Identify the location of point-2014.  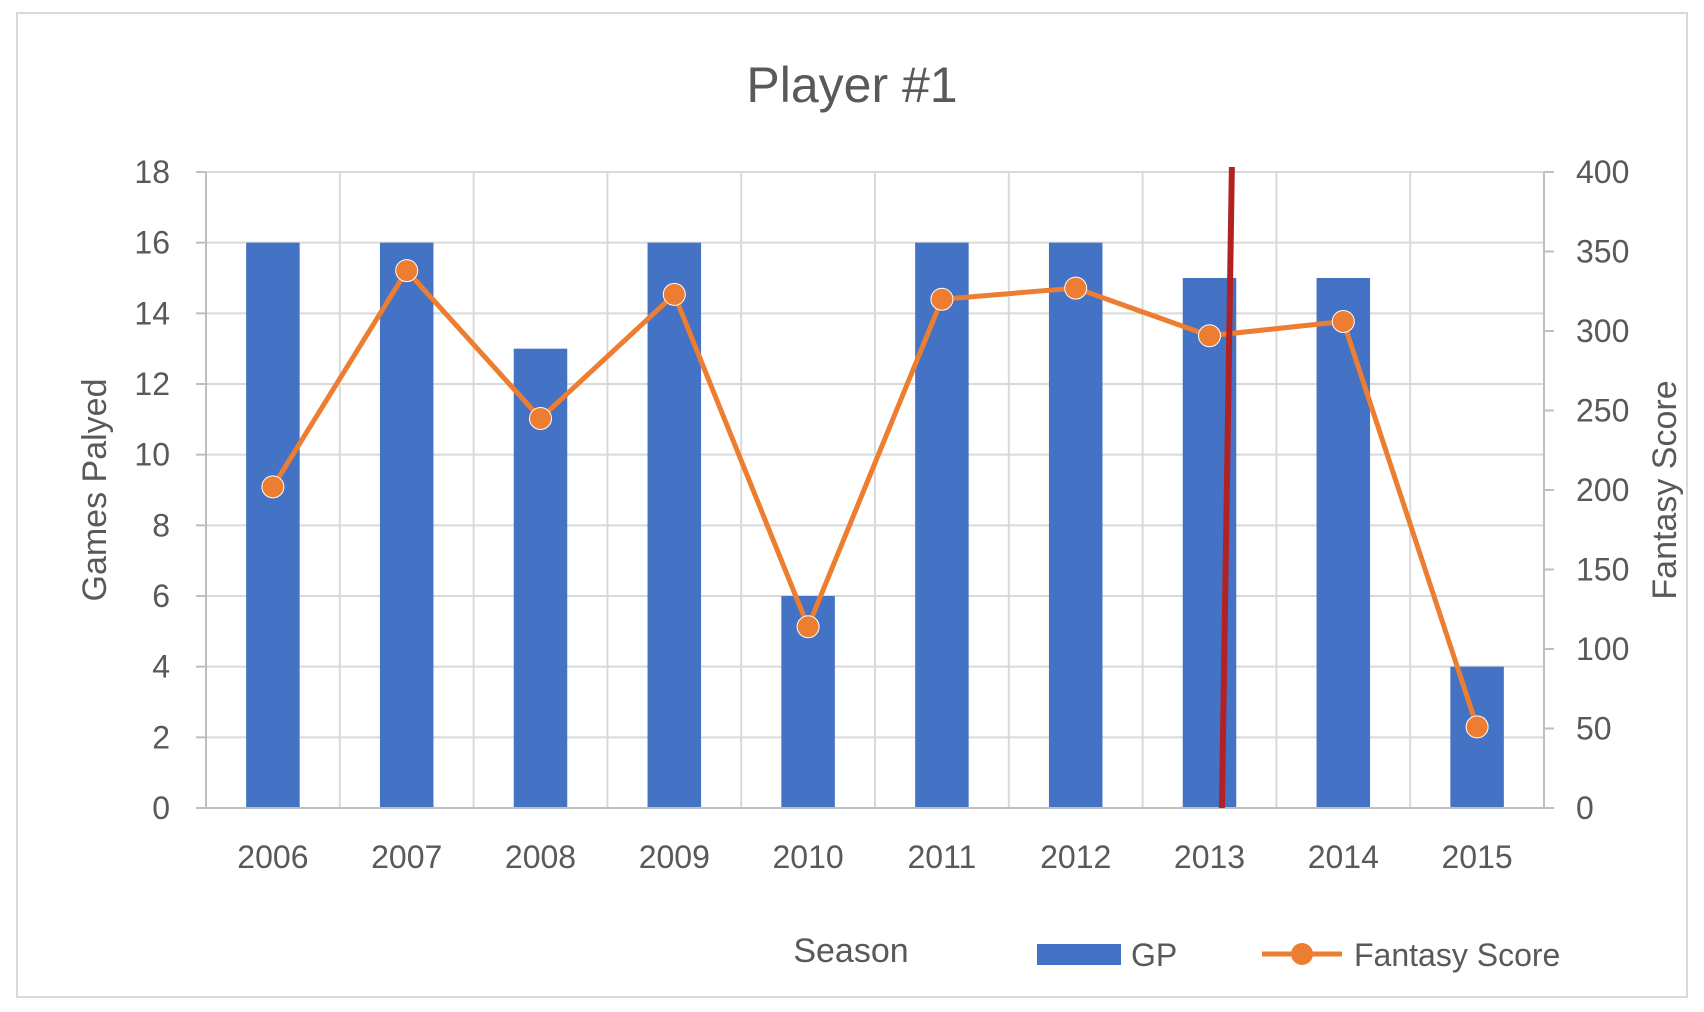
(1343, 321).